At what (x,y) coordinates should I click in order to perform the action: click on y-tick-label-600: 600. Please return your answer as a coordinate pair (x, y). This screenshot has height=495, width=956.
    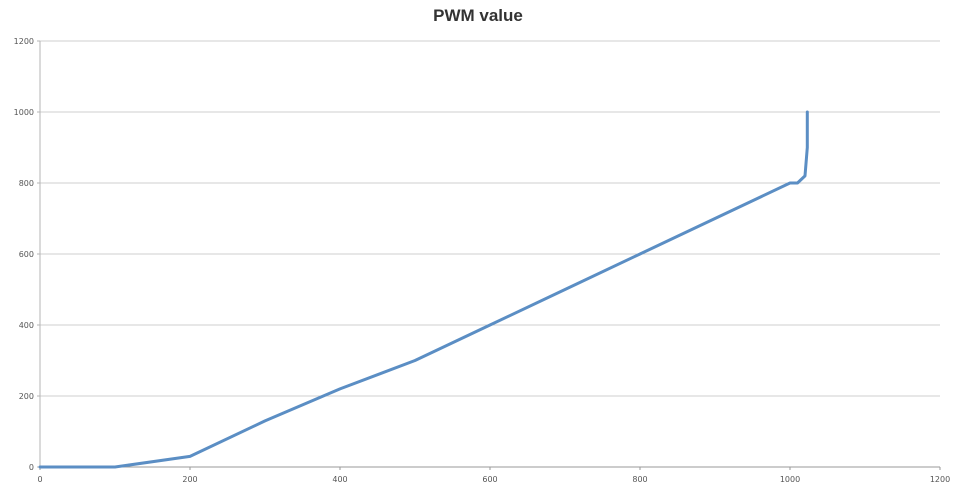
    Looking at the image, I should click on (26, 254).